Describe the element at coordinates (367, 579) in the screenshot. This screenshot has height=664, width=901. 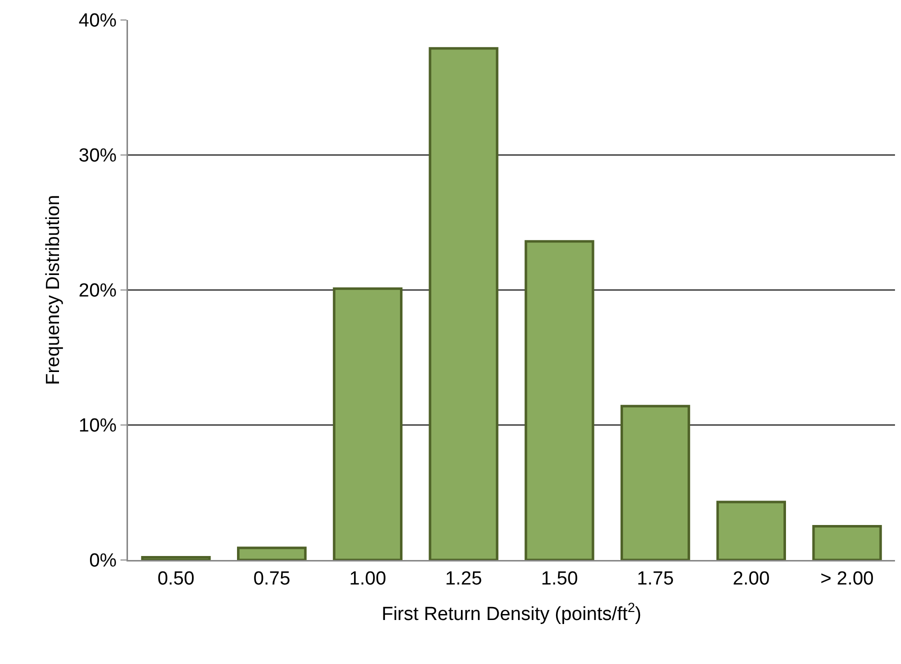
I see `x-tick-label: 1.00` at that location.